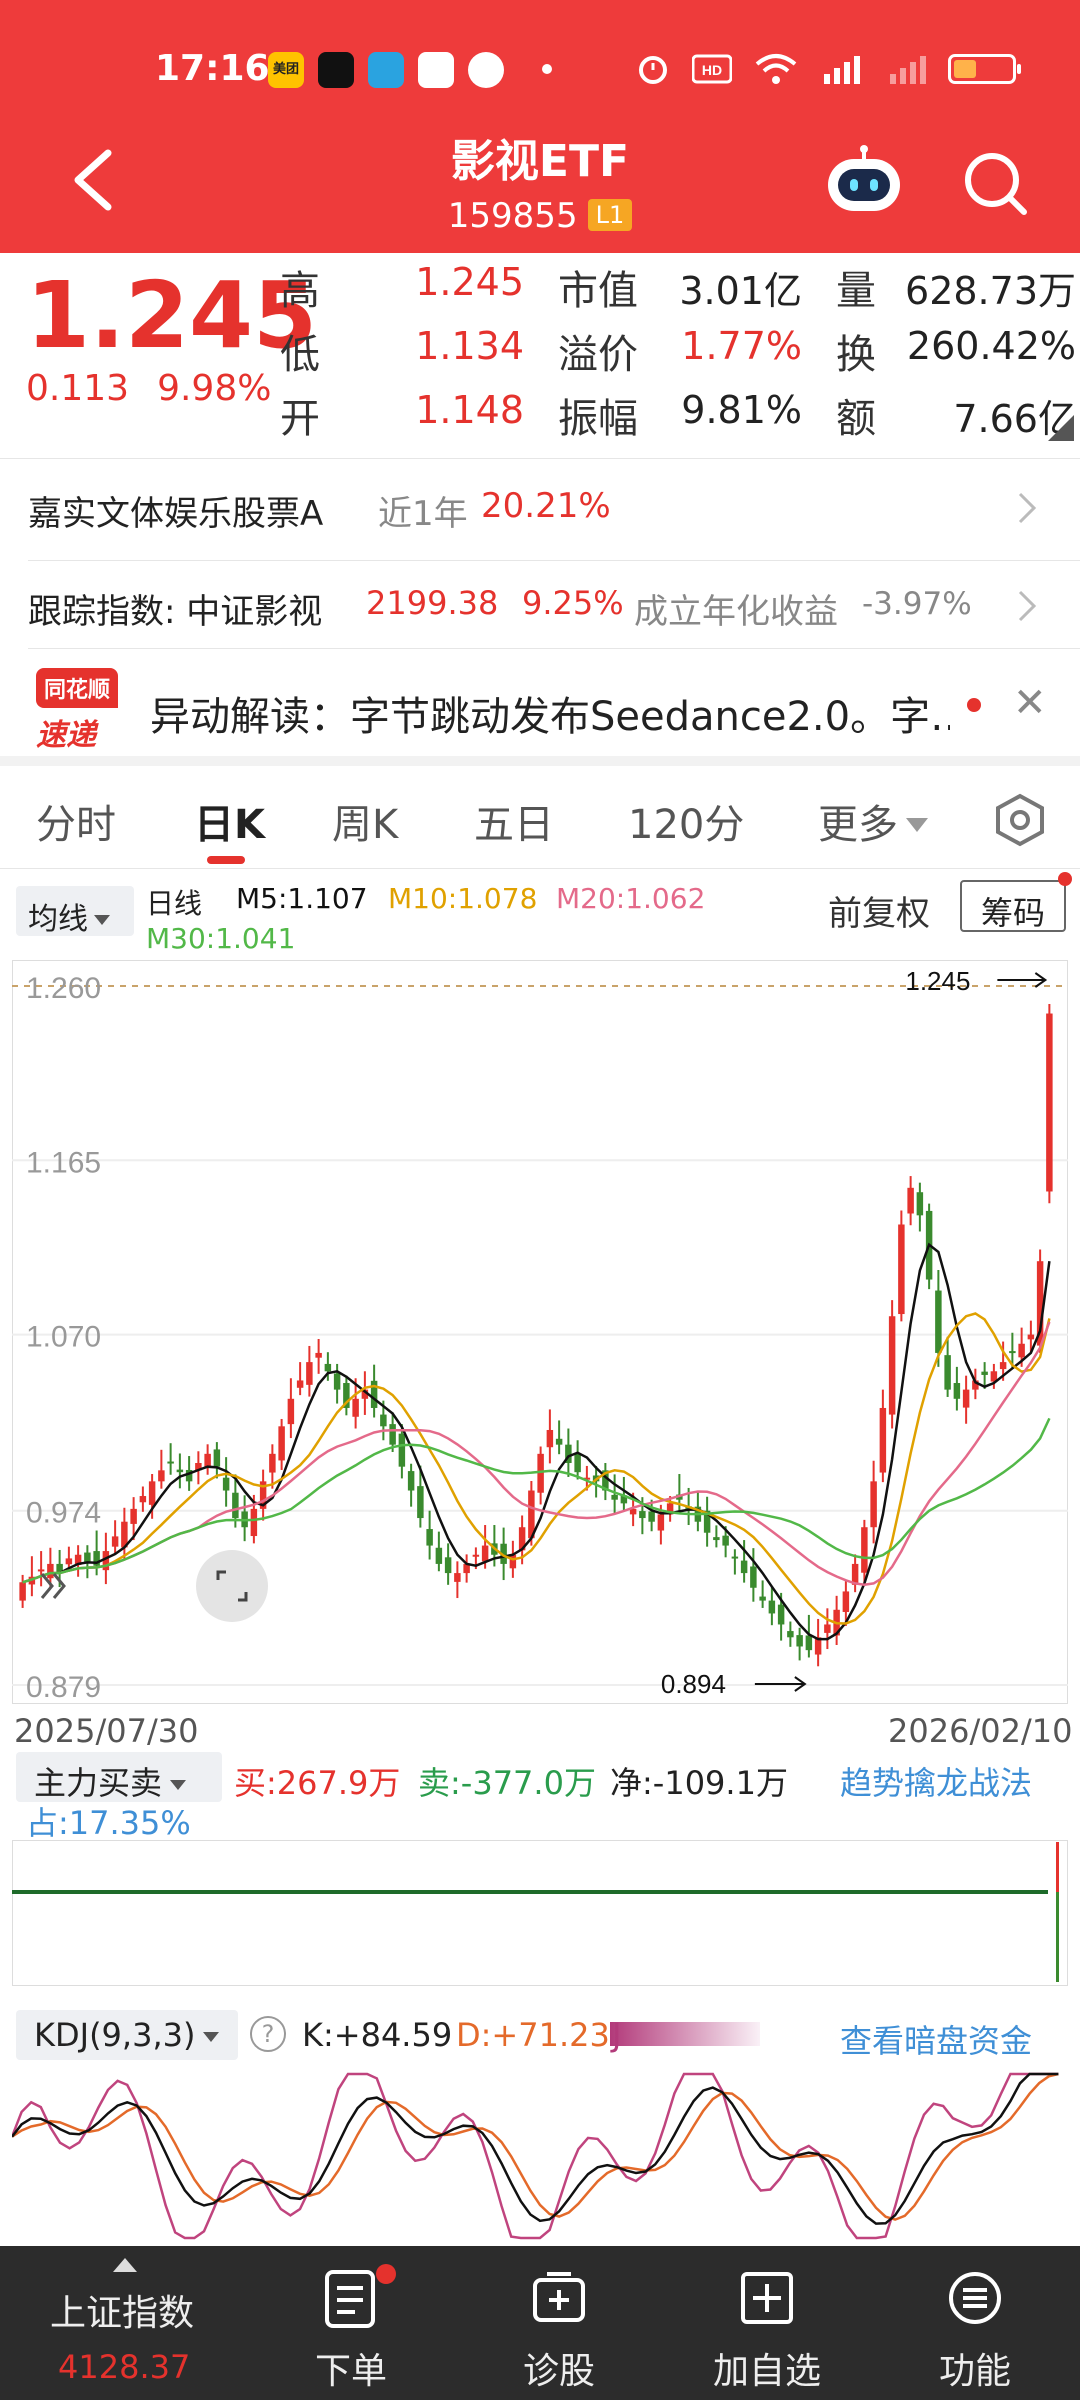  What do you see at coordinates (990, 291) in the screenshot?
I see `volume-value: 628.73万` at bounding box center [990, 291].